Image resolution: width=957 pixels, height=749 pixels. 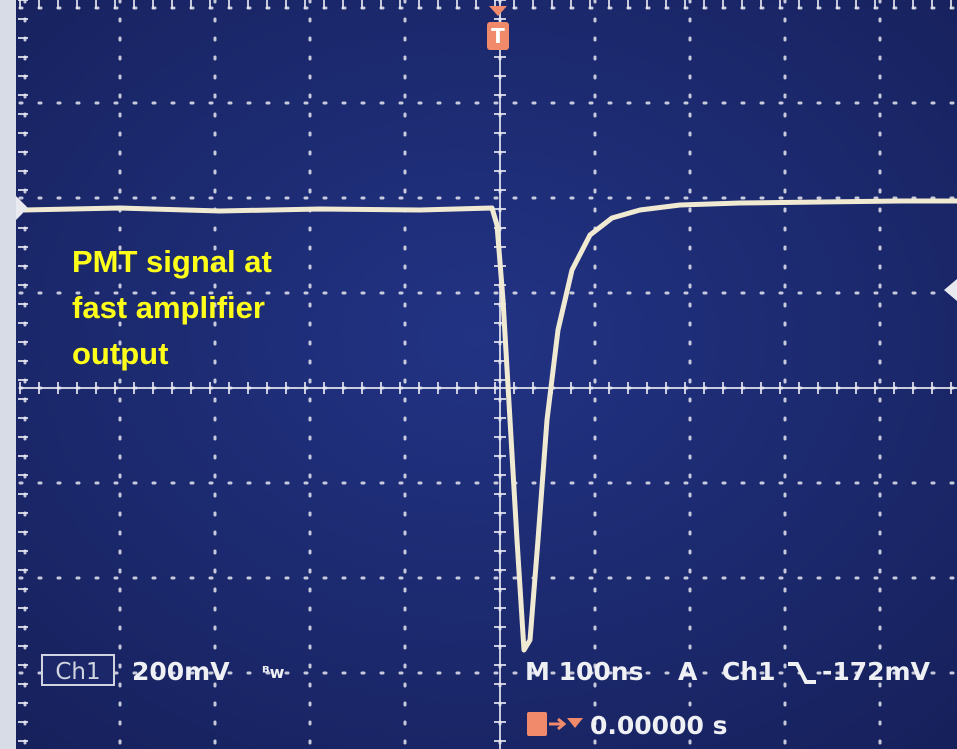 I want to click on slope-icon, so click(x=802, y=673).